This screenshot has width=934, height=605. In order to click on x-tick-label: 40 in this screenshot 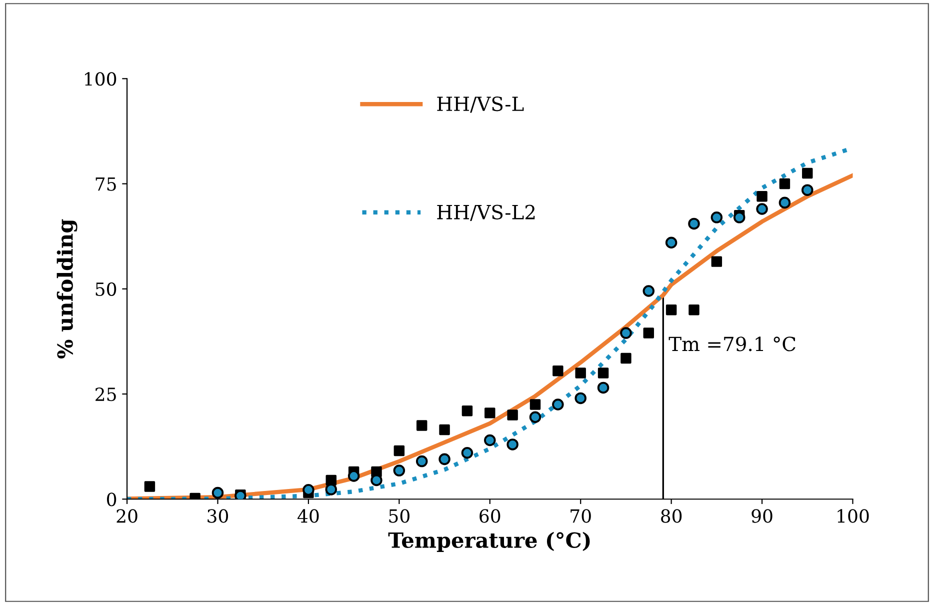, I will do `click(308, 516)`.